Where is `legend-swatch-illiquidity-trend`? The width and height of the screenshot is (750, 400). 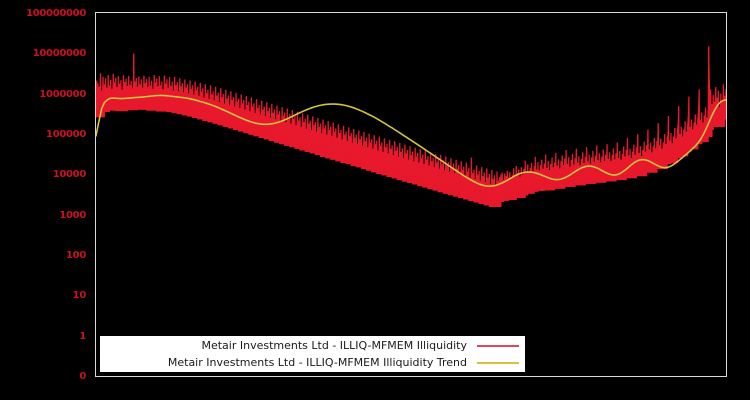
legend-swatch-illiquidity-trend is located at coordinates (498, 362).